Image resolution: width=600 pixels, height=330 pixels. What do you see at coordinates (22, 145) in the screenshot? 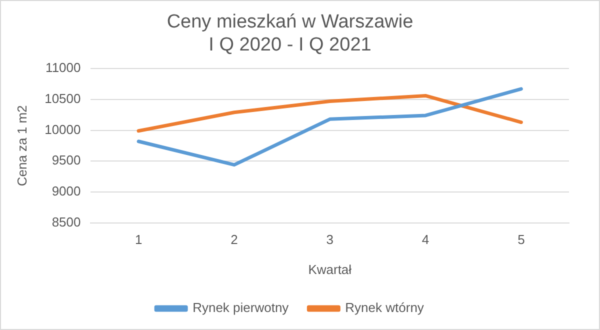
I see `y-axis-title: Cena za 1 m2` at bounding box center [22, 145].